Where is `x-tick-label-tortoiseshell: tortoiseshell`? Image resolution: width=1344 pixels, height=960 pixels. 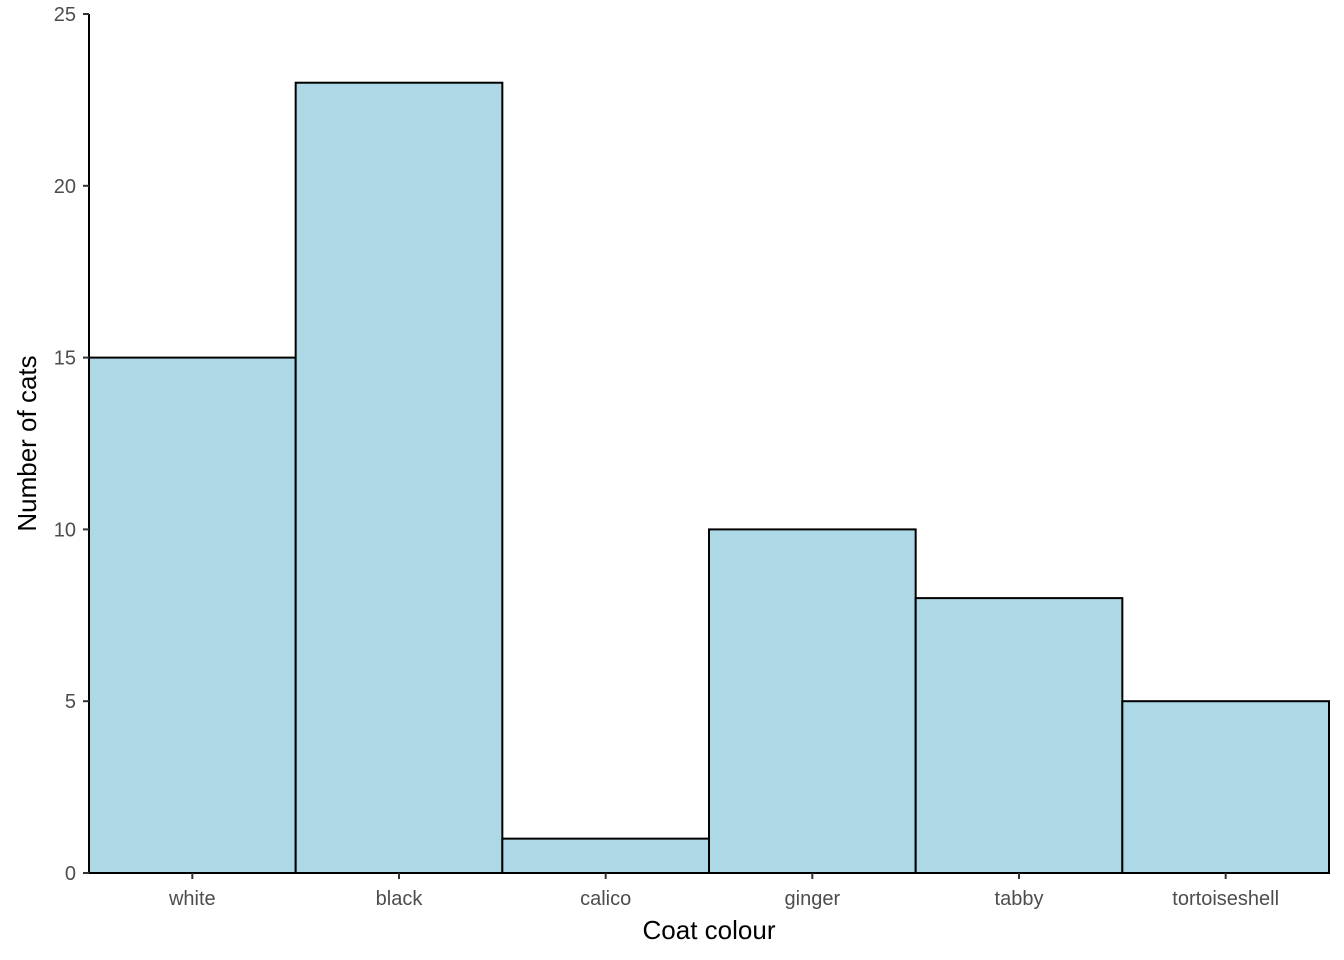 x-tick-label-tortoiseshell: tortoiseshell is located at coordinates (1225, 899).